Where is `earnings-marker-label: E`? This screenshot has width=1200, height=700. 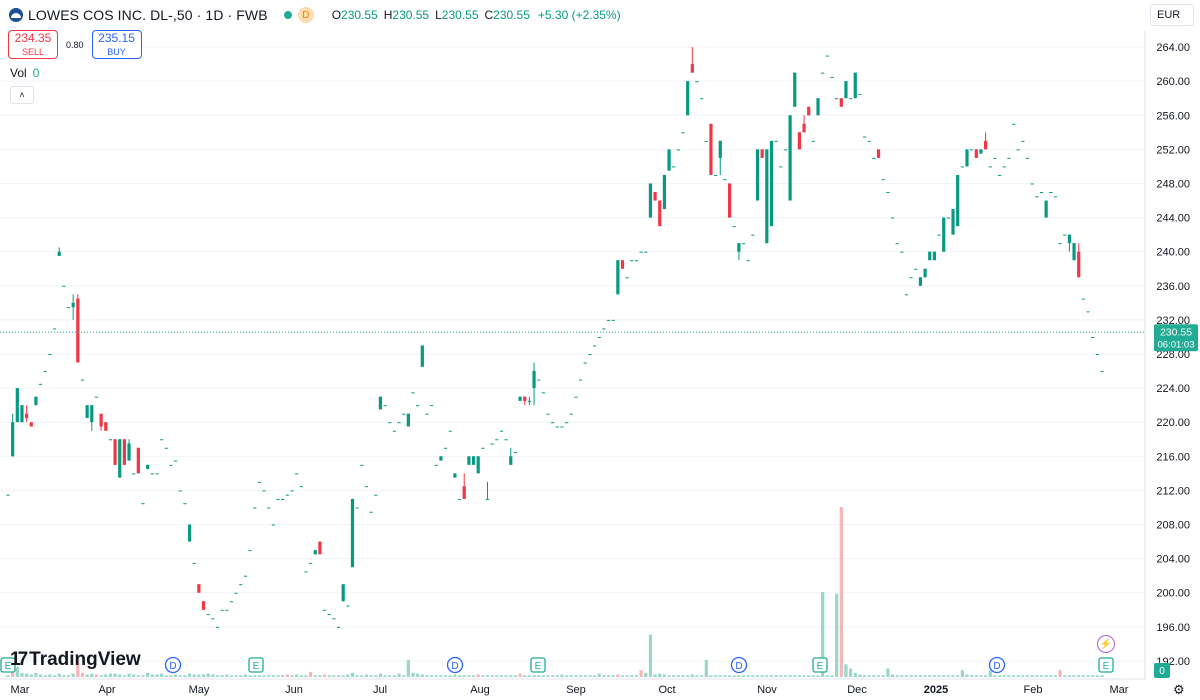 earnings-marker-label: E is located at coordinates (8, 666).